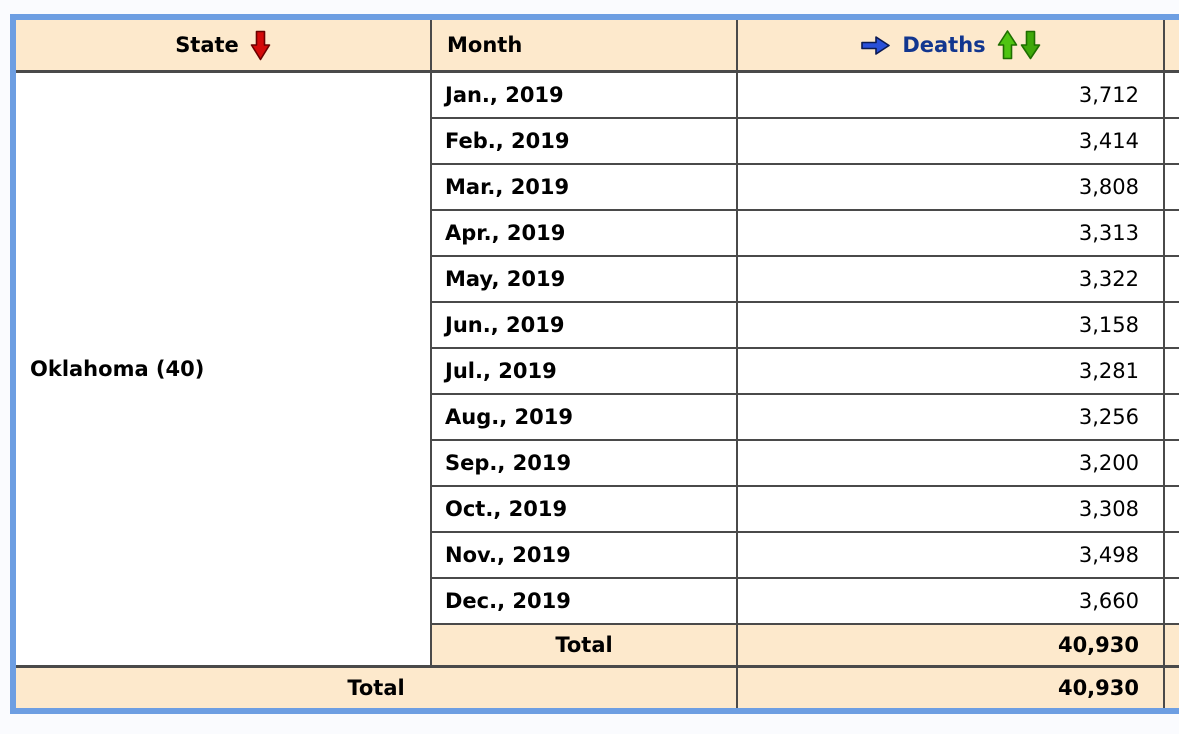 This screenshot has height=734, width=1179. Describe the element at coordinates (584, 646) in the screenshot. I see `state-total-label: Total` at that location.